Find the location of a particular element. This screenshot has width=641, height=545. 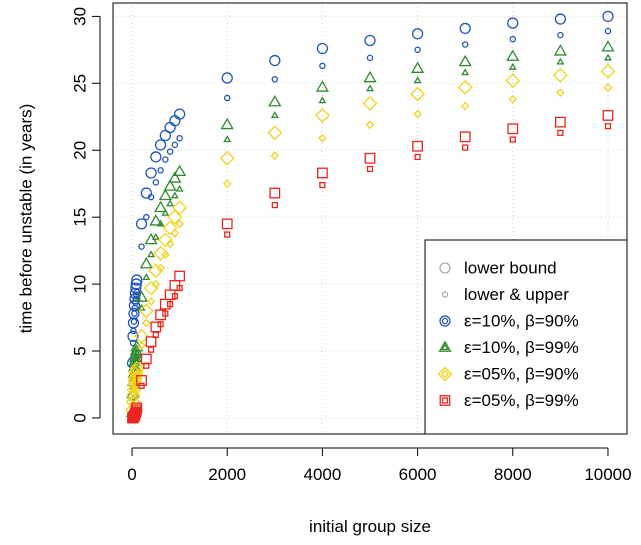

x-tick-label: 4000 is located at coordinates (322, 474).